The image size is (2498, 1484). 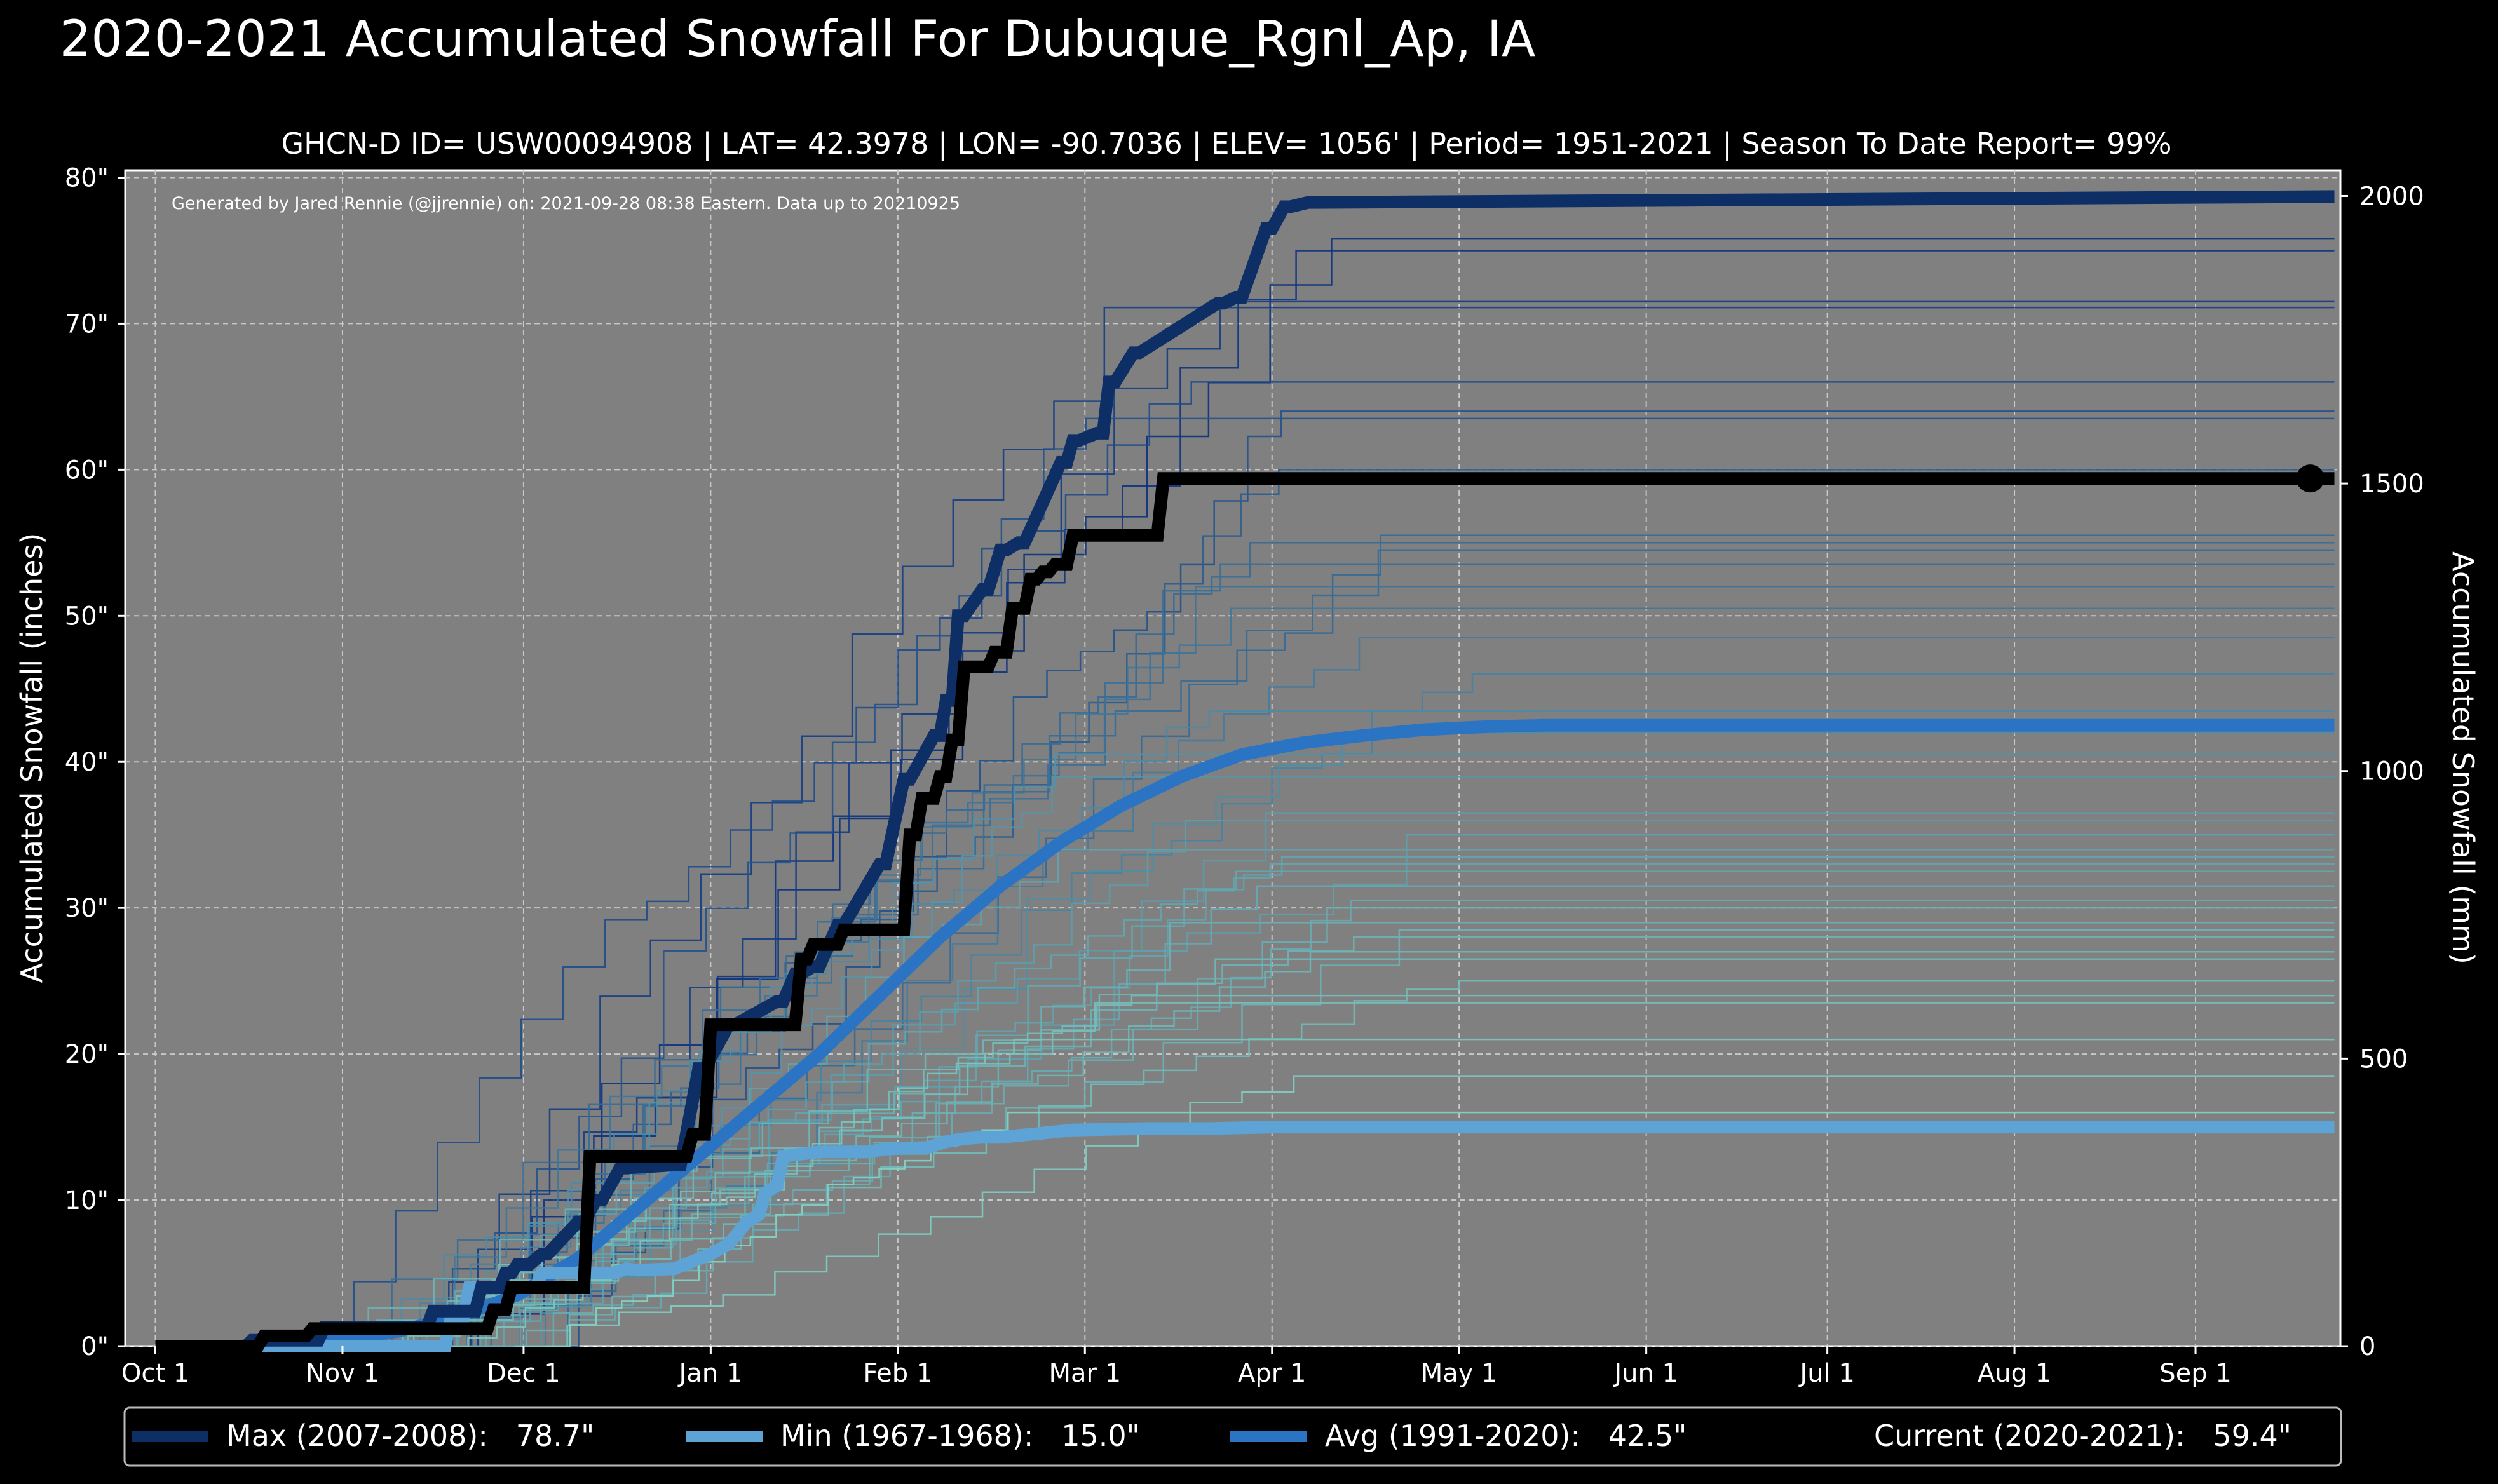 I want to click on x-tick-label: Sep 1, so click(x=2195, y=1373).